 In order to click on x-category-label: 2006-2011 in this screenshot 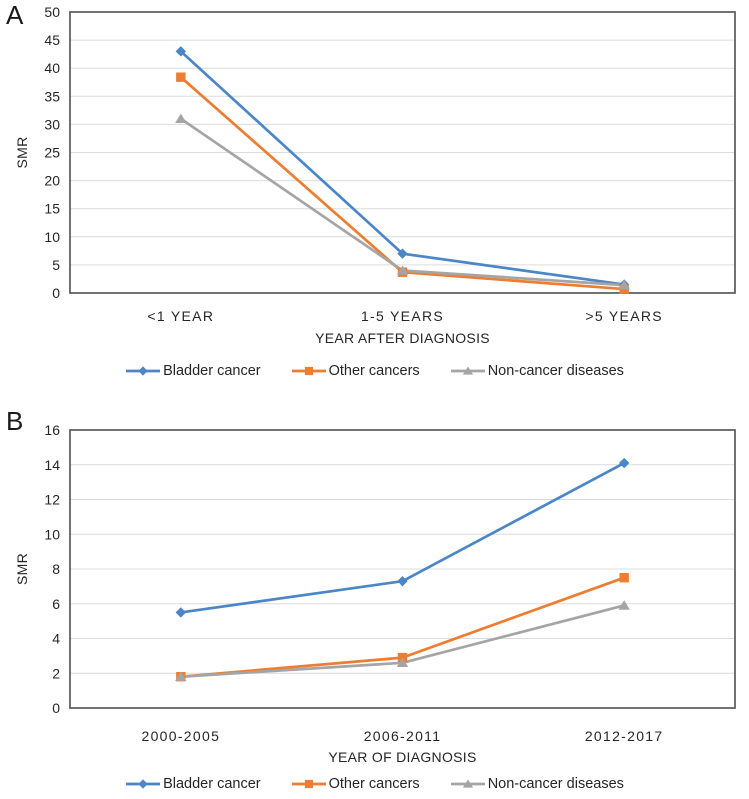, I will do `click(403, 736)`.